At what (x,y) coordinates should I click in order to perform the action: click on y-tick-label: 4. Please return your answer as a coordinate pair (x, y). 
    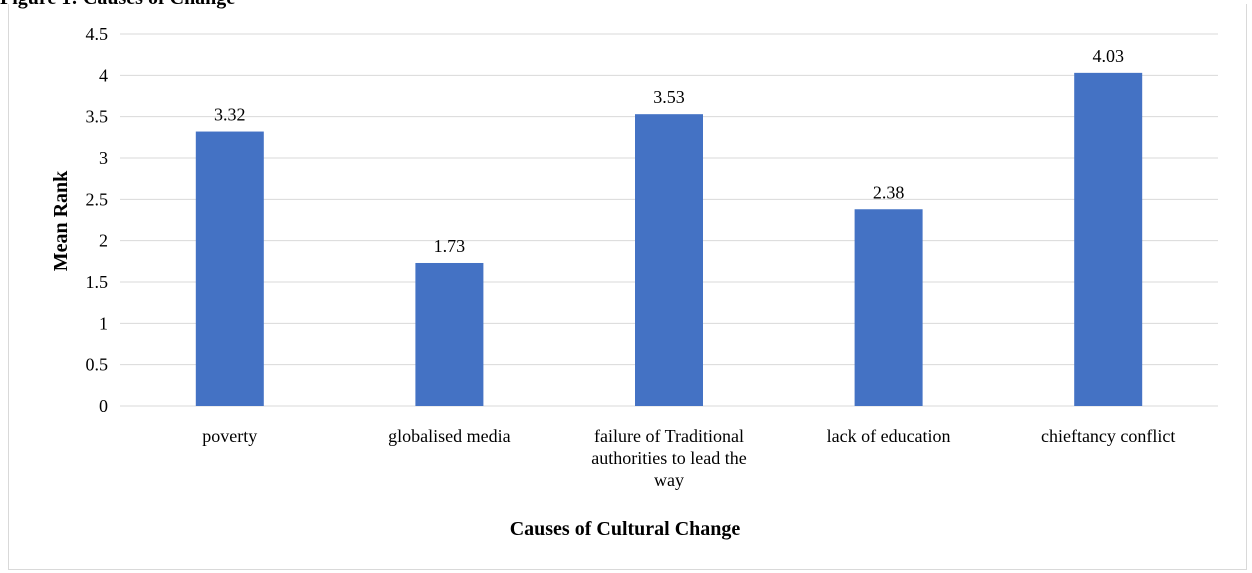
    Looking at the image, I should click on (103, 75).